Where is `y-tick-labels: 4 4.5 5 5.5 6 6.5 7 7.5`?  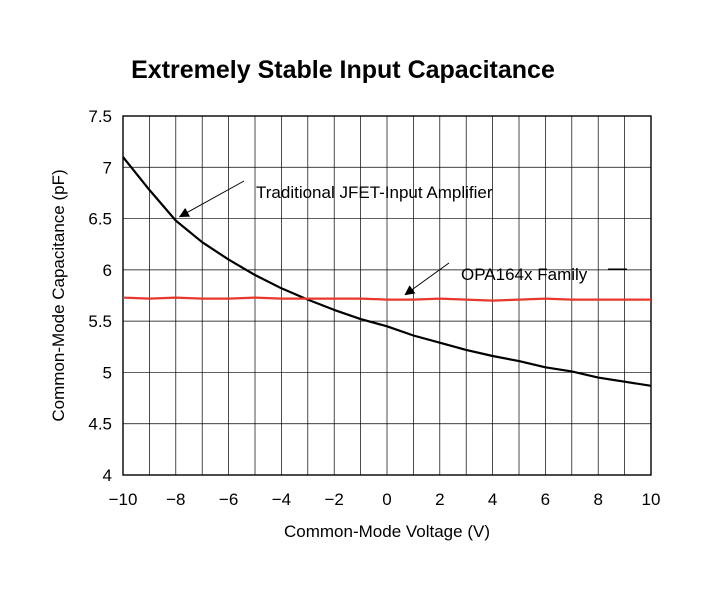 y-tick-labels: 4 4.5 5 5.5 6 6.5 7 7.5 is located at coordinates (100, 296).